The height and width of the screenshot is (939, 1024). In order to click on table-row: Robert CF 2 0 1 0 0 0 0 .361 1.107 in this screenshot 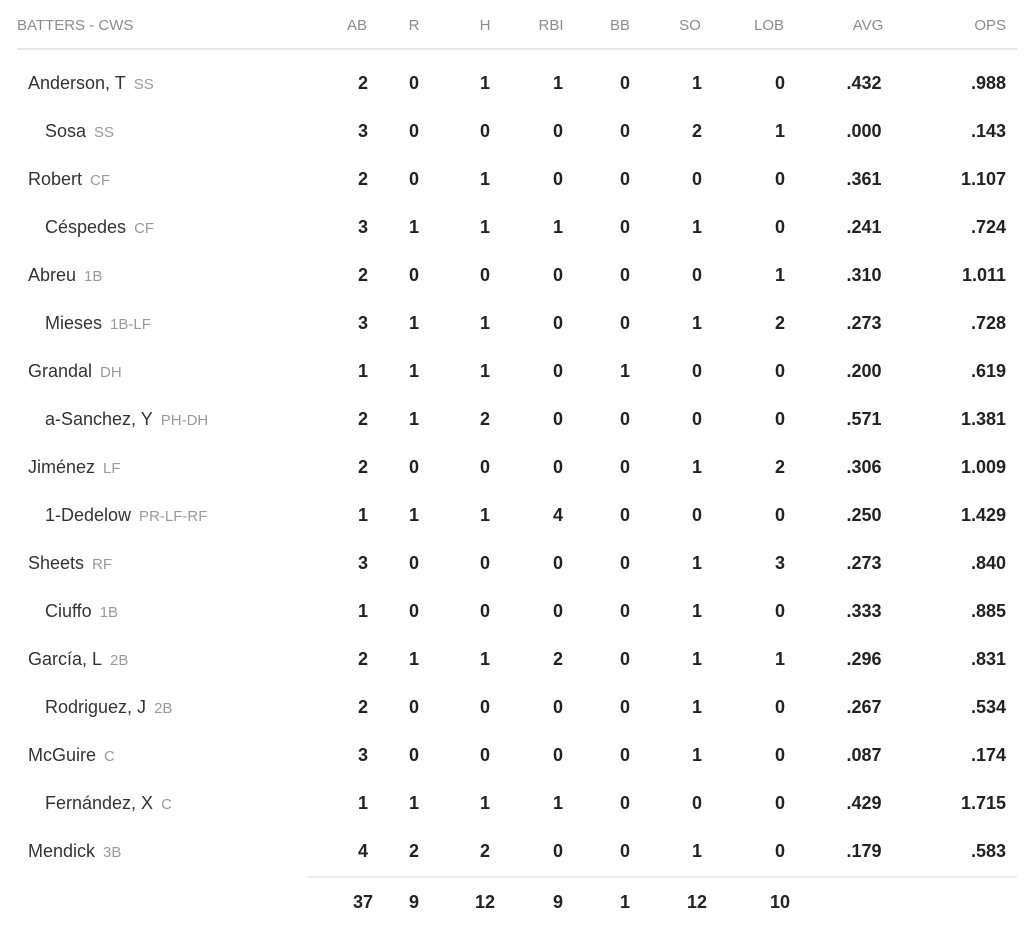, I will do `click(512, 179)`.